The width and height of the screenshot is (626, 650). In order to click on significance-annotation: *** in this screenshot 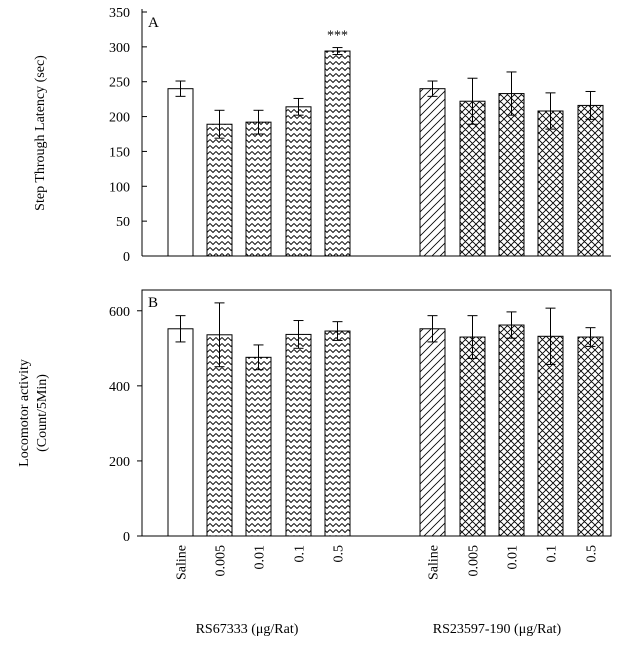, I will do `click(337, 36)`.